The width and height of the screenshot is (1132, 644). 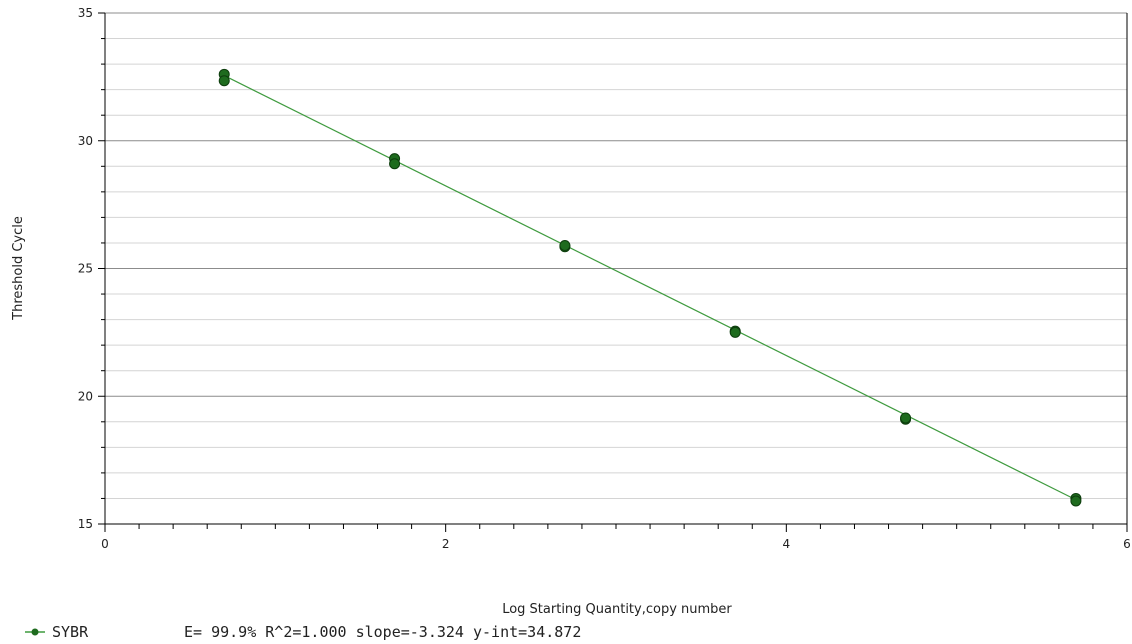 What do you see at coordinates (85, 396) in the screenshot?
I see `y-tick-label: 20` at bounding box center [85, 396].